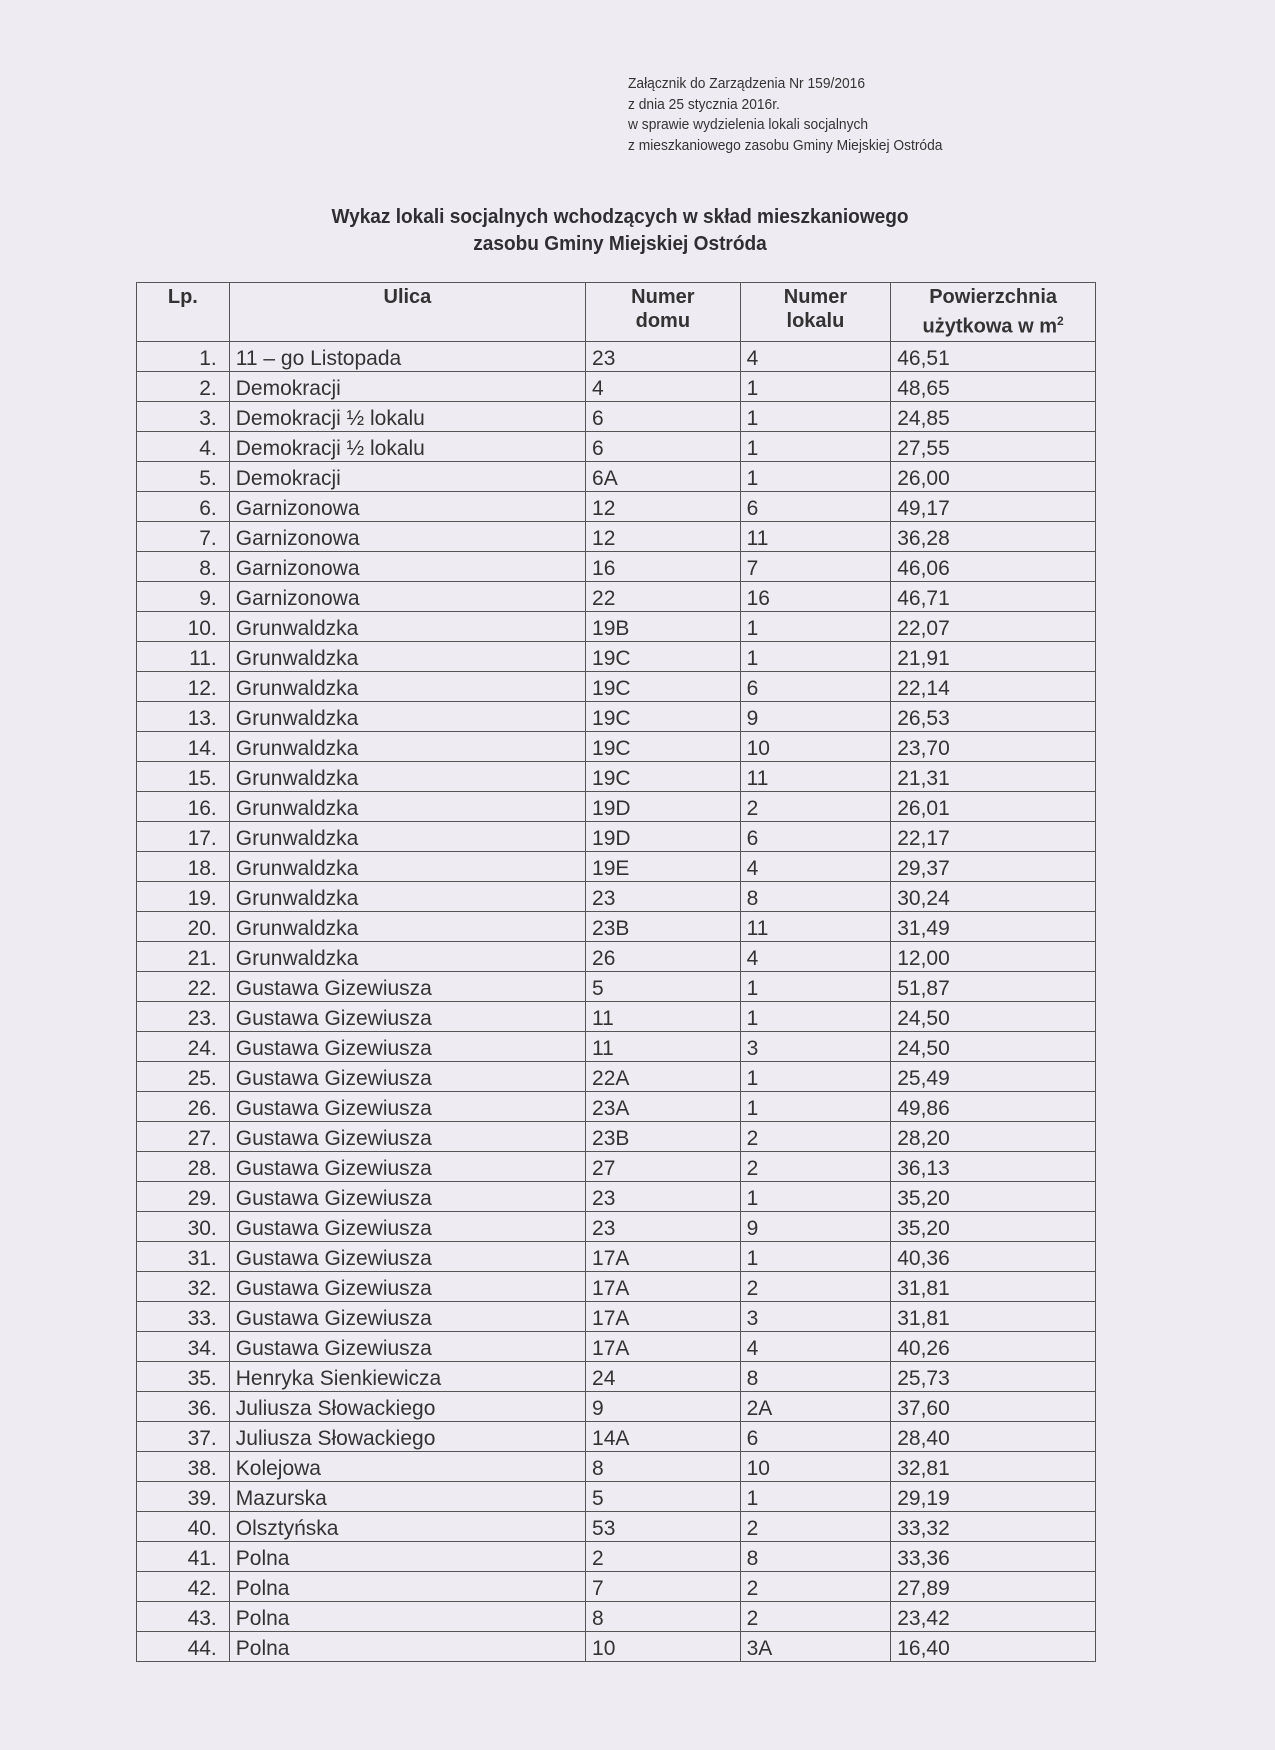  What do you see at coordinates (663, 806) in the screenshot?
I see `cell-numer-domu: 19D` at bounding box center [663, 806].